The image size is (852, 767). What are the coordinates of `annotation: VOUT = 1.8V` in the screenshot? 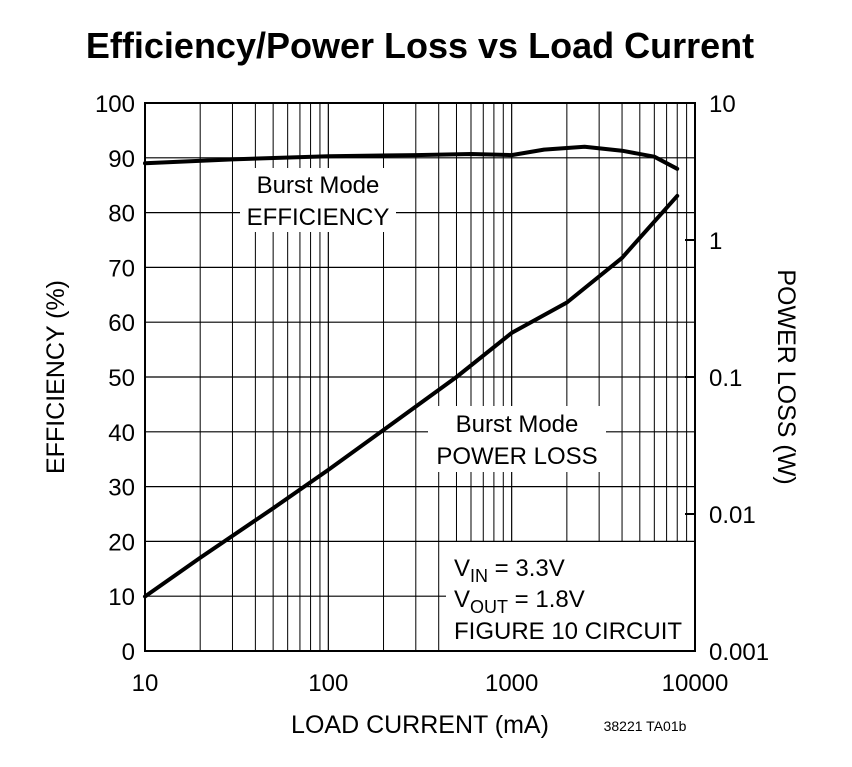 It's located at (519, 601).